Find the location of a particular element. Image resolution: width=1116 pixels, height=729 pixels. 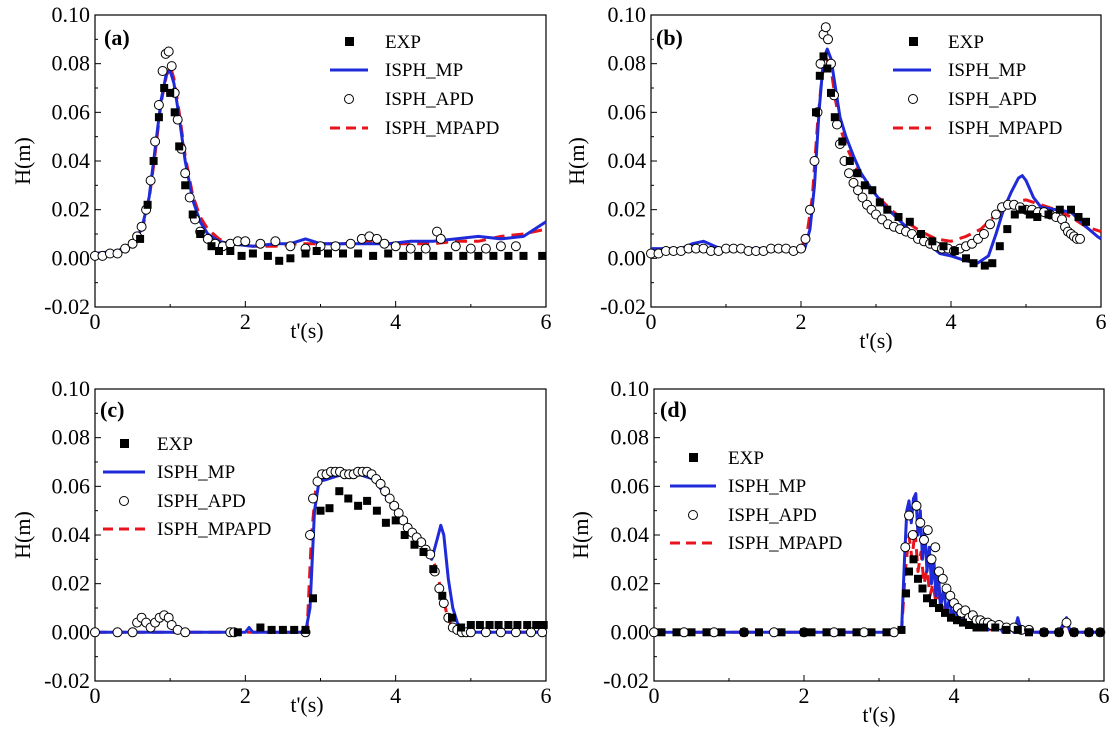

panel-a-series is located at coordinates (318, 155).